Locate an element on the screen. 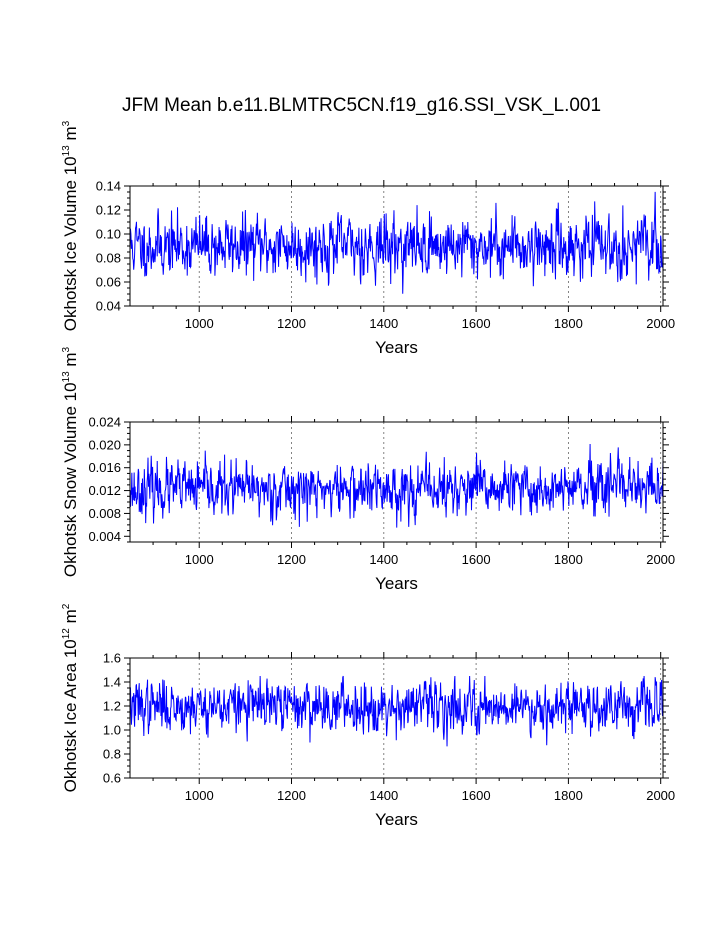 This screenshot has width=723, height=935. y-tick-label: 0.12 is located at coordinates (108, 210).